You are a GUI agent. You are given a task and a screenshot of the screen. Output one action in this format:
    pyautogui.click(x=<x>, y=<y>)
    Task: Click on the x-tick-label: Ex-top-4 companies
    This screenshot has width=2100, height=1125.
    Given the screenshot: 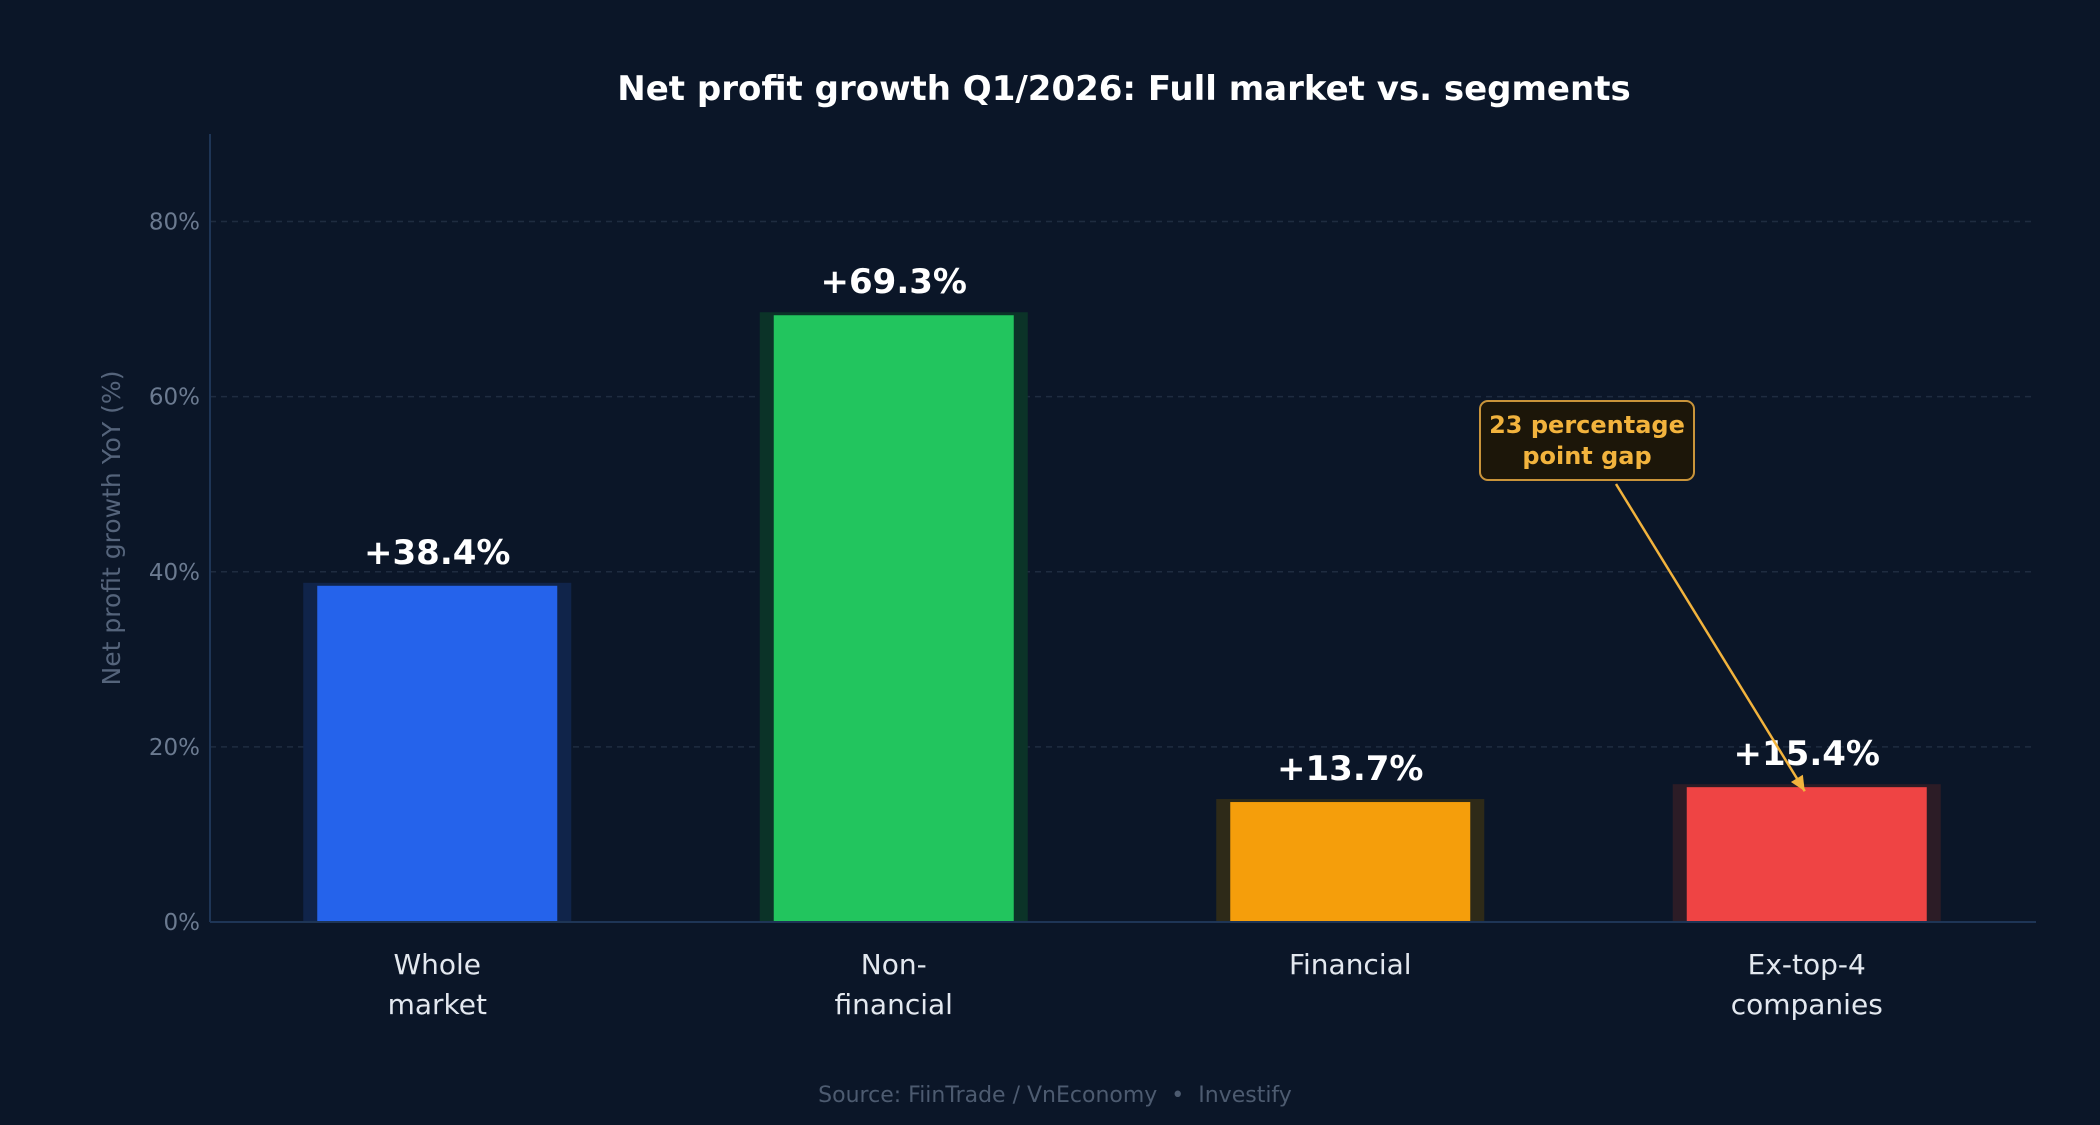 What is the action you would take?
    pyautogui.click(x=1807, y=984)
    